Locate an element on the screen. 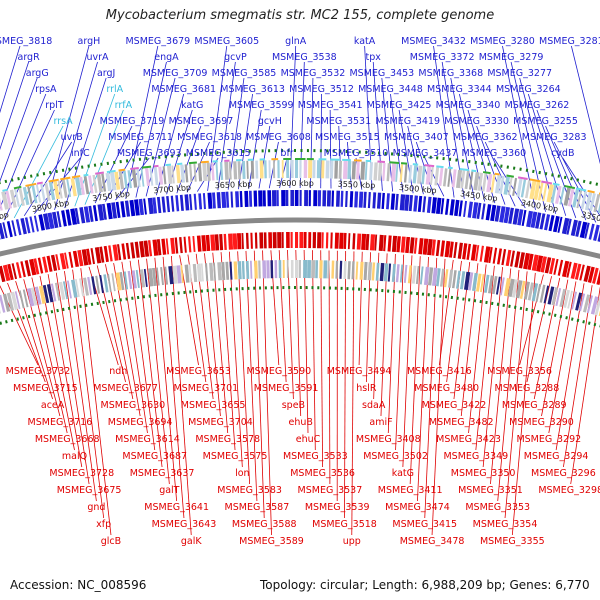  forward-gene-label: MSMEG_3330 is located at coordinates (476, 121).